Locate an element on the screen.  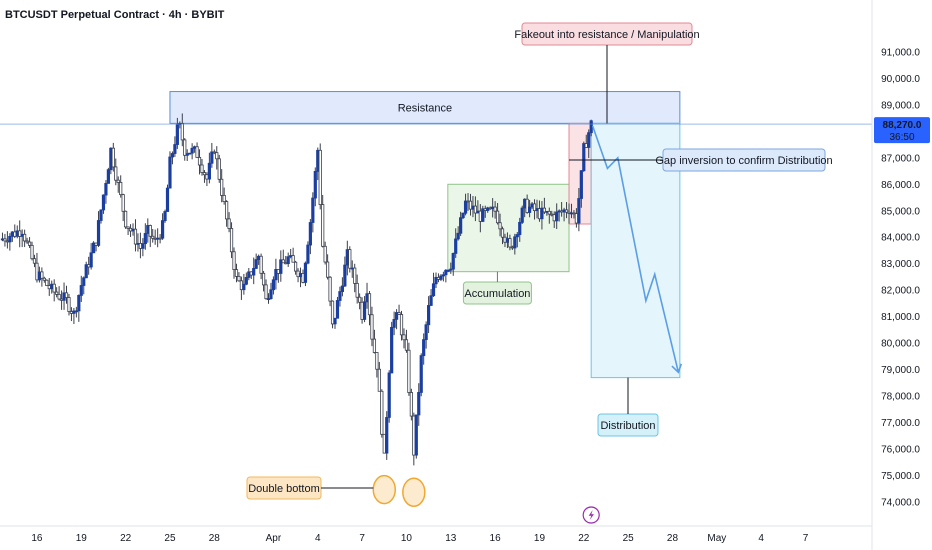
current-price-tag is located at coordinates (902, 130).